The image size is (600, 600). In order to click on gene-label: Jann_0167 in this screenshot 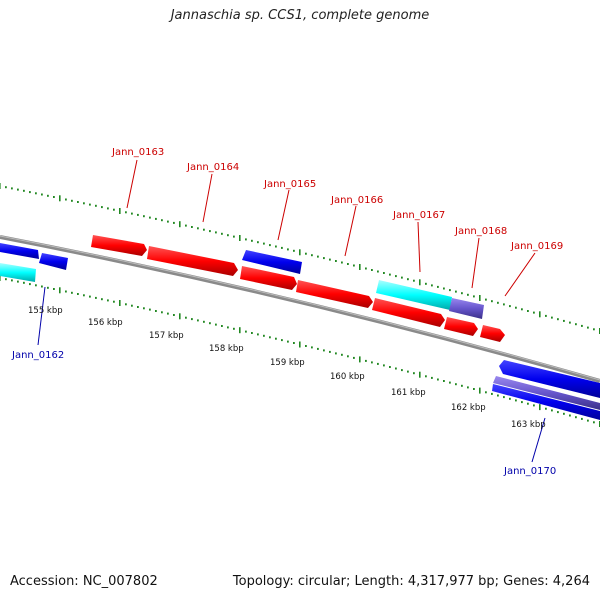, I will do `click(418, 215)`.